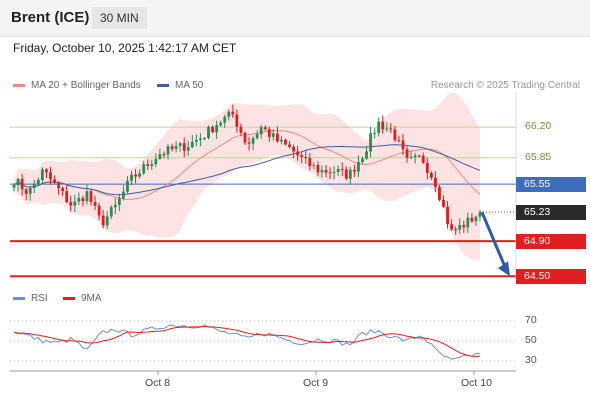 This screenshot has width=590, height=400. What do you see at coordinates (189, 85) in the screenshot?
I see `legend-ma50-label: MA 50` at bounding box center [189, 85].